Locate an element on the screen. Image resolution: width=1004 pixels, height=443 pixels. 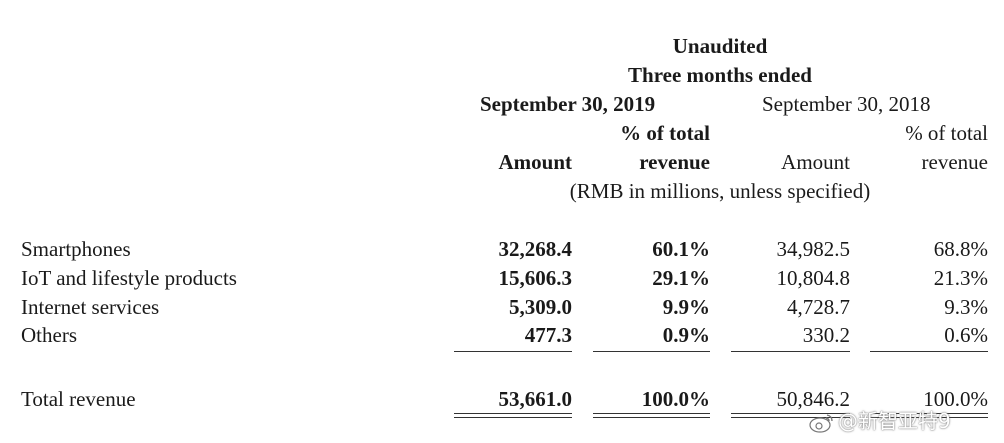
total-pct-2019: 100.0% is located at coordinates (675, 399).